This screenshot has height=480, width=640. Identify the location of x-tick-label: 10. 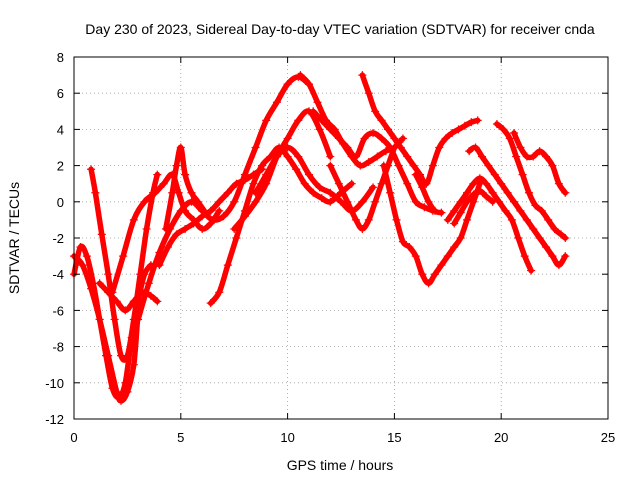
(287, 437).